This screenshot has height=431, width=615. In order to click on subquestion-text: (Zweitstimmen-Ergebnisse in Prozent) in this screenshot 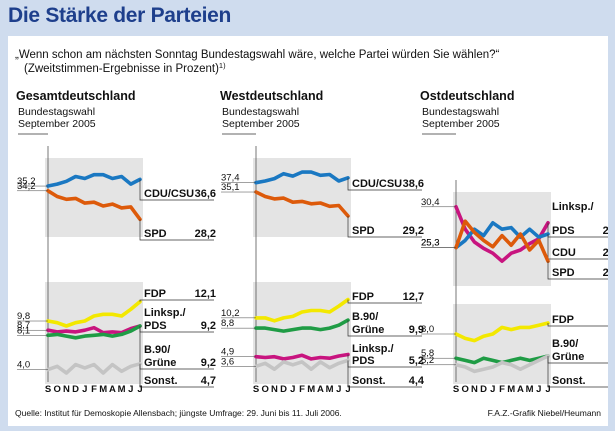, I will do `click(121, 69)`.